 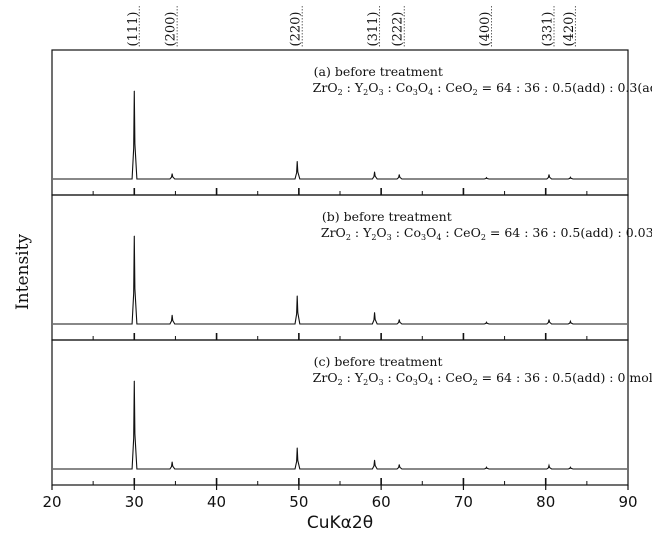 What do you see at coordinates (298, 502) in the screenshot?
I see `x-tick-label: 50` at bounding box center [298, 502].